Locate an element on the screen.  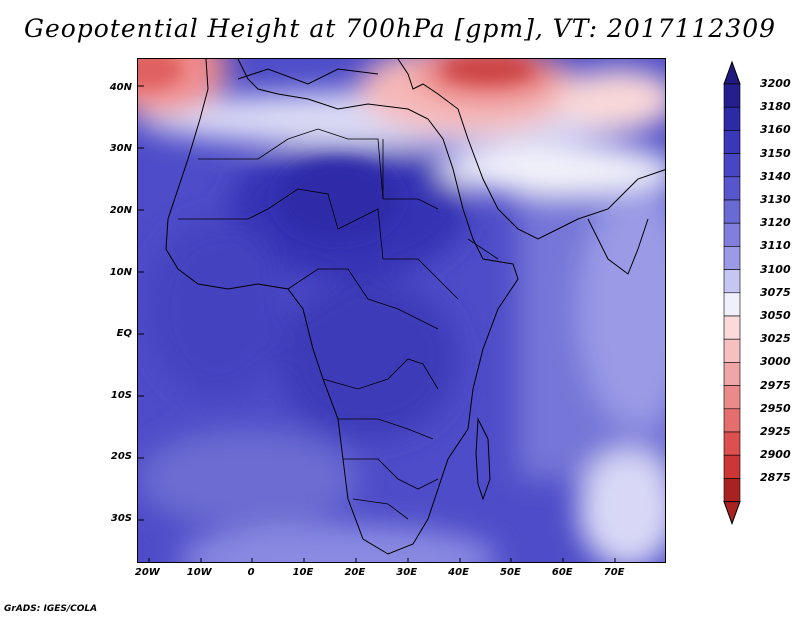
grads-credit: GrADS: IGES/COLA is located at coordinates (51, 609).